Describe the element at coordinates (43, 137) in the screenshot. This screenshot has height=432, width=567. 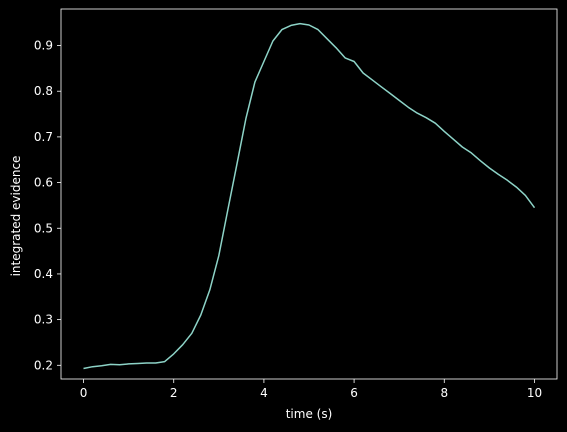
I see `y-tick-label: 0.7` at that location.